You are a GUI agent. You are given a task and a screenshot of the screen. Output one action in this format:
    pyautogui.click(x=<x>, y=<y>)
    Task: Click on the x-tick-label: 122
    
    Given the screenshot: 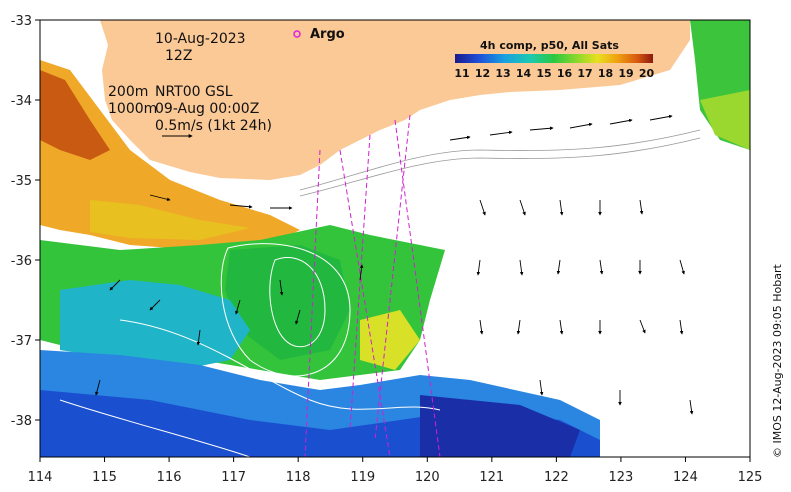 What is the action you would take?
    pyautogui.click(x=556, y=477)
    